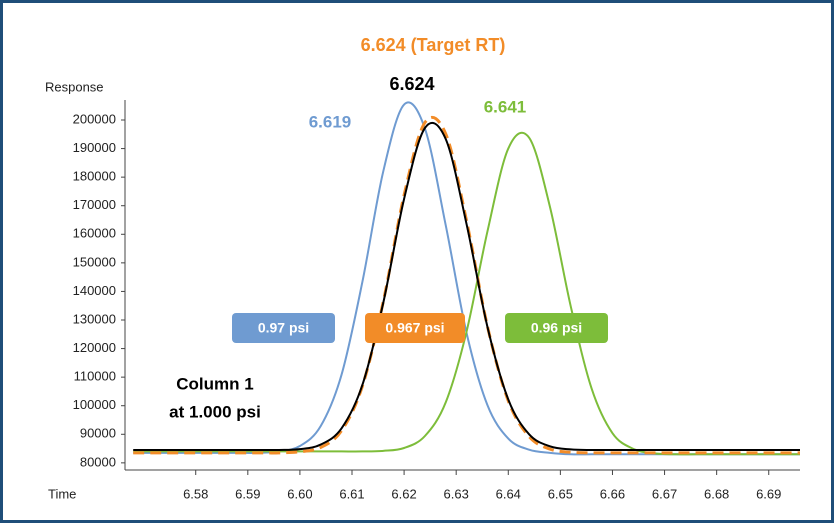  What do you see at coordinates (433, 45) in the screenshot?
I see `peak-label: 6.624 (Target RT)` at bounding box center [433, 45].